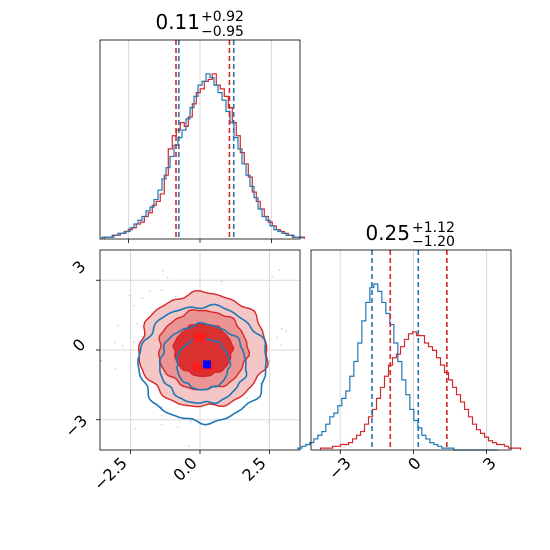 The image size is (550, 550). I want to click on title-x: 0.11, so click(177, 22).